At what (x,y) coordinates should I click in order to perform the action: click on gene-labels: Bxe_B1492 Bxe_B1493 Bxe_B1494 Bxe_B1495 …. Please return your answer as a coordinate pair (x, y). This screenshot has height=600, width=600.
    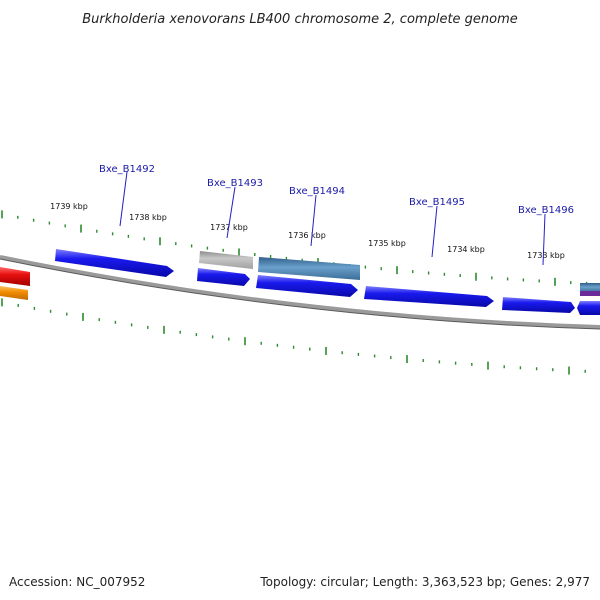
    Looking at the image, I should click on (336, 215).